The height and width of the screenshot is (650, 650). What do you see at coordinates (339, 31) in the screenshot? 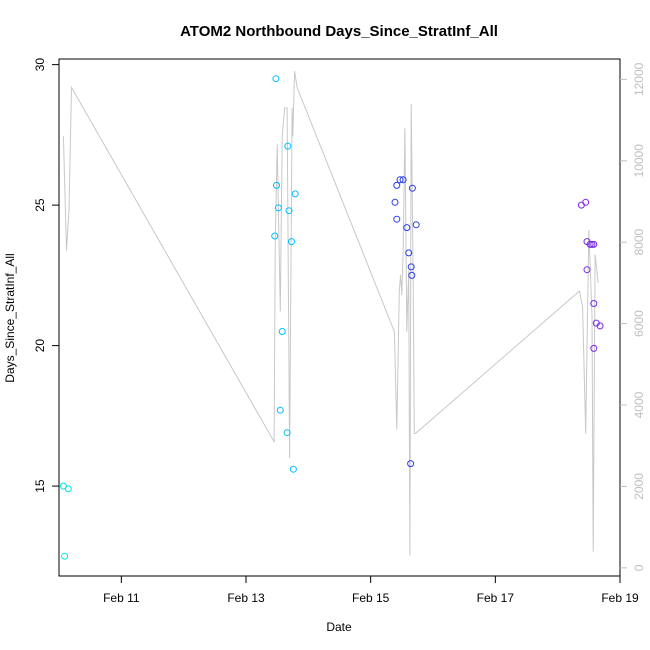
I see `chart-title: ATOM2 Northbound Days_Since_StratInf_All` at bounding box center [339, 31].